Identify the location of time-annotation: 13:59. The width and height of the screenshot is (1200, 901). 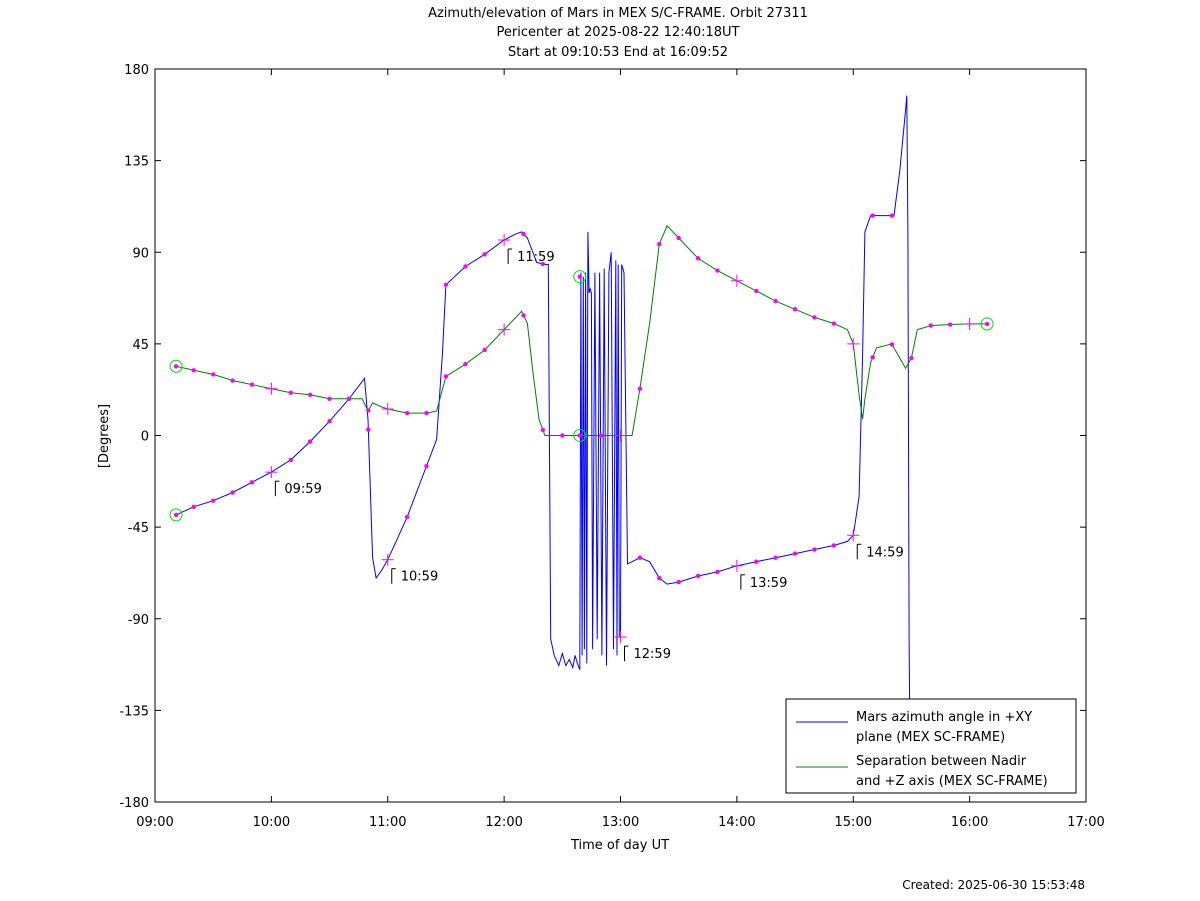
(763, 582).